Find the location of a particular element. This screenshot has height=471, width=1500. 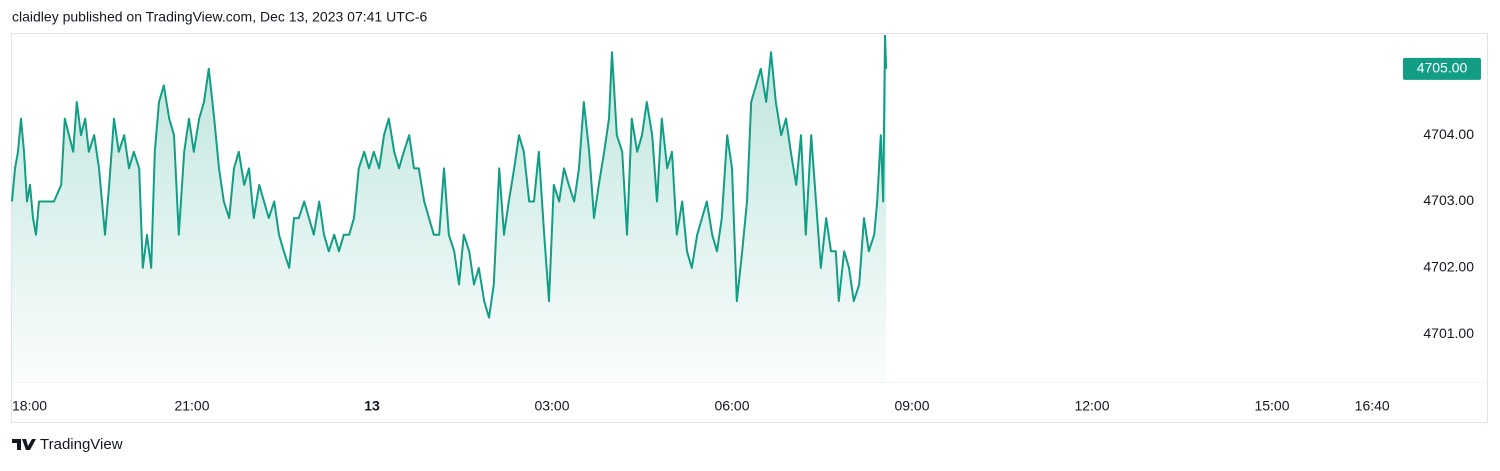

y-tick-label: 4703.00 is located at coordinates (1448, 200).